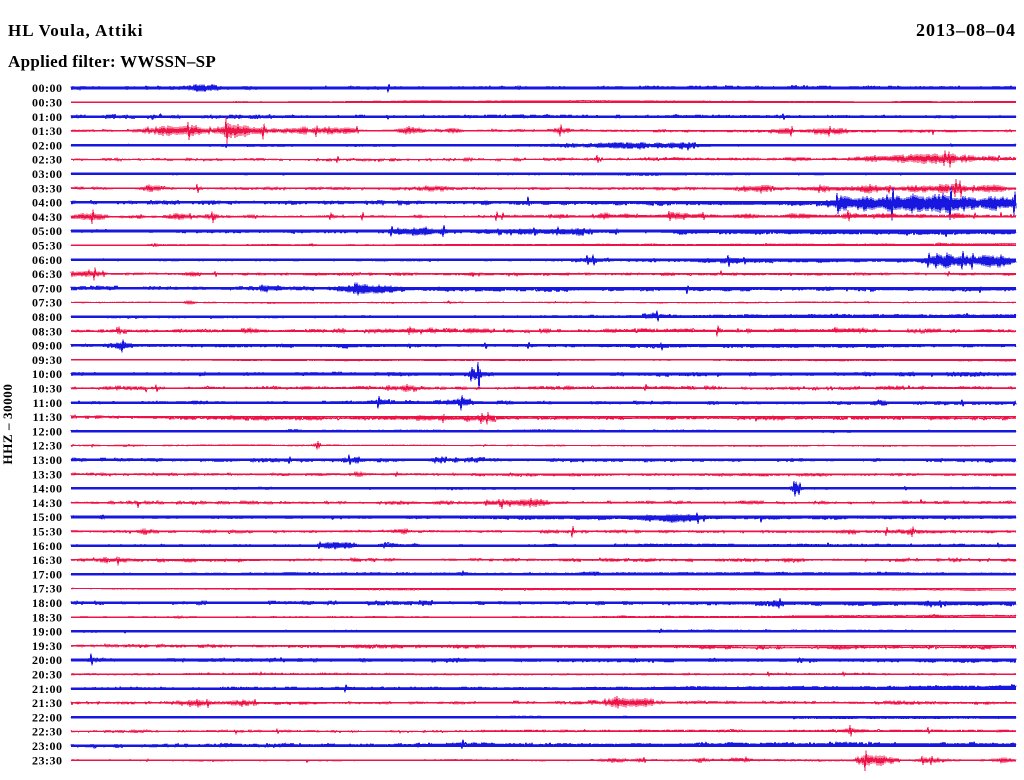 The image size is (1024, 780). I want to click on svg-text: 08:30, so click(47, 331).